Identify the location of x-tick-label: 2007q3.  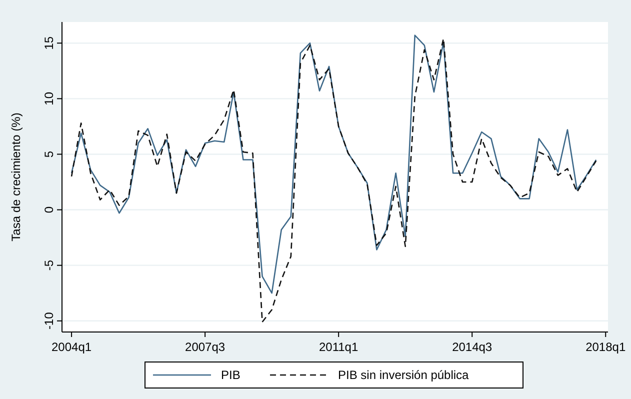
(205, 347).